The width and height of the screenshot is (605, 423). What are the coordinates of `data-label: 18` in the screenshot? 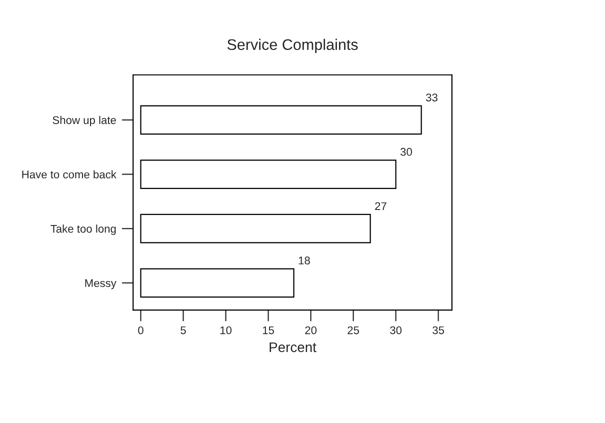 It's located at (304, 260).